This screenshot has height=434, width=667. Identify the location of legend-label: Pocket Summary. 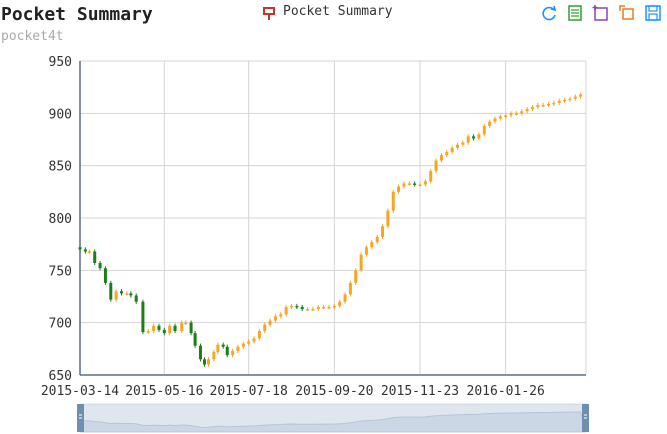
(338, 11).